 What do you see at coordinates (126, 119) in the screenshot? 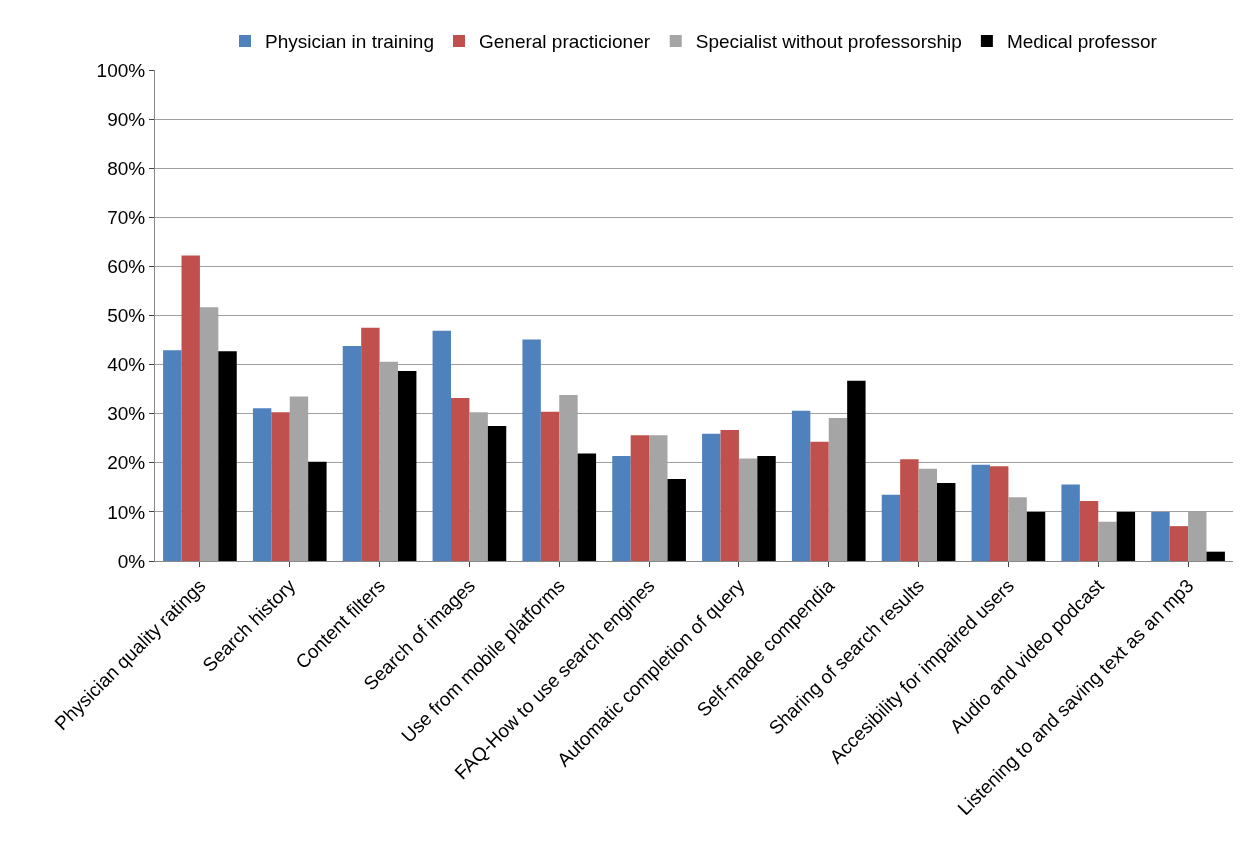
I see `y-tick-label: 90%` at bounding box center [126, 119].